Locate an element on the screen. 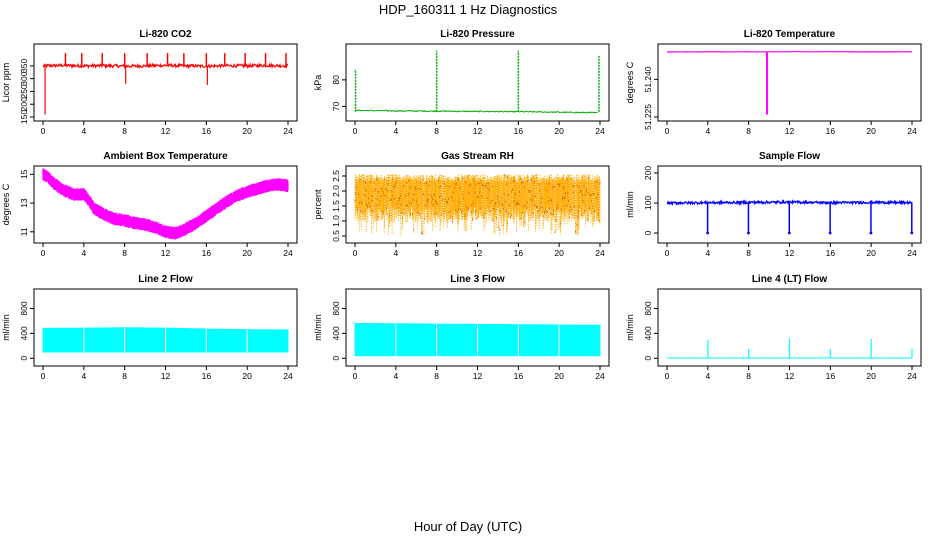  panel-title: Sample Flow is located at coordinates (789, 156).